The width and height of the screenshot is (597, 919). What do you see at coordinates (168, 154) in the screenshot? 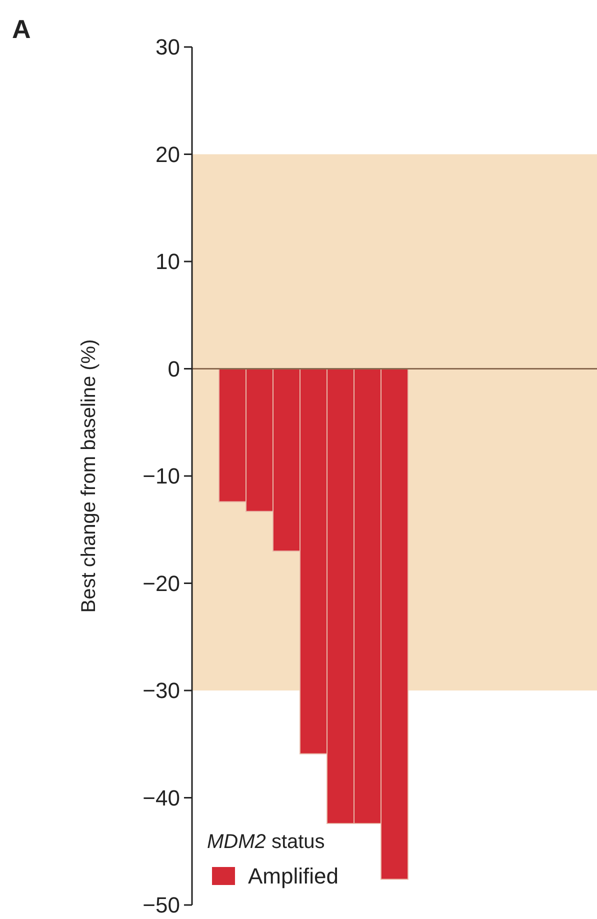
I see `y-tick-label: 20` at bounding box center [168, 154].